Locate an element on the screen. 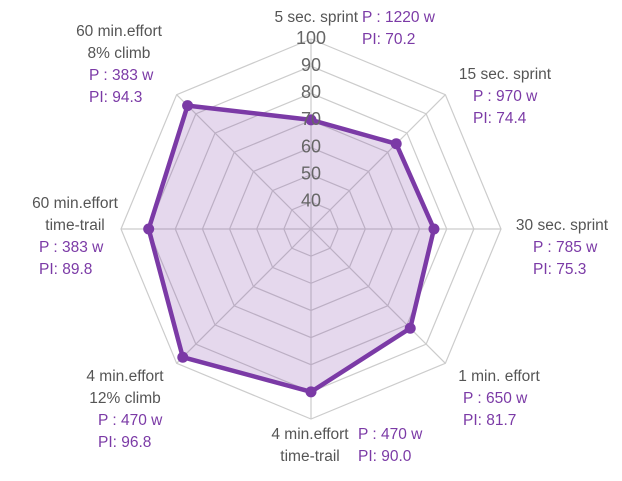 The image size is (622, 481). axis-label-pi: PI: 70.2 is located at coordinates (388, 39).